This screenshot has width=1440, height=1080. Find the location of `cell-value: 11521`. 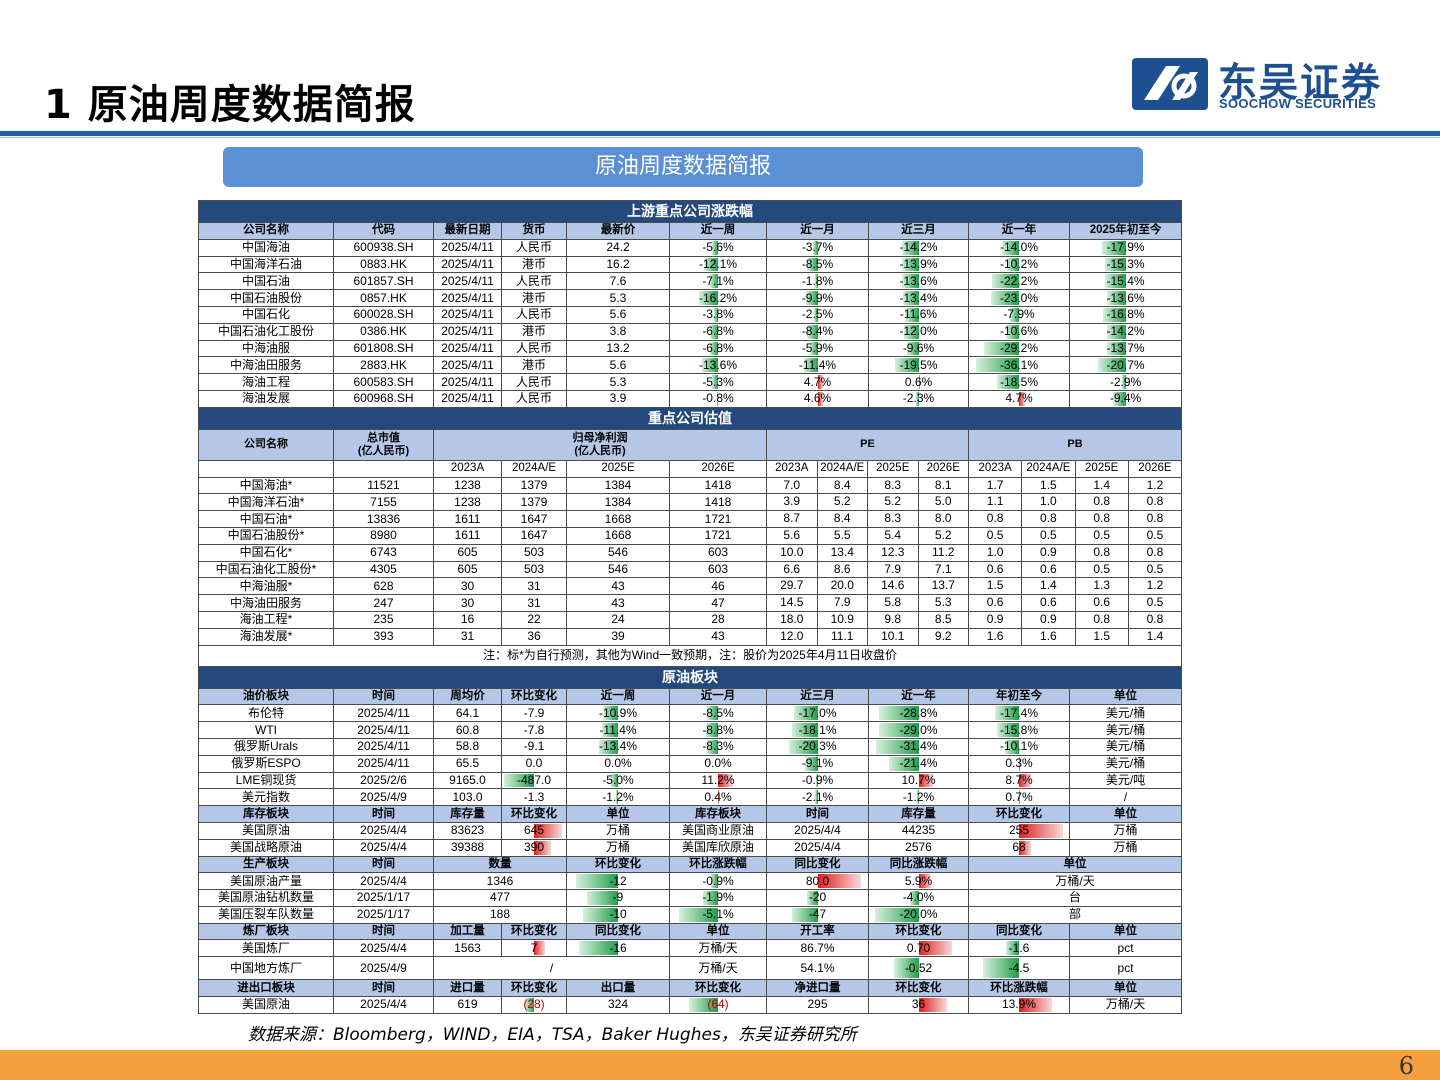

cell-value: 11521 is located at coordinates (383, 484).